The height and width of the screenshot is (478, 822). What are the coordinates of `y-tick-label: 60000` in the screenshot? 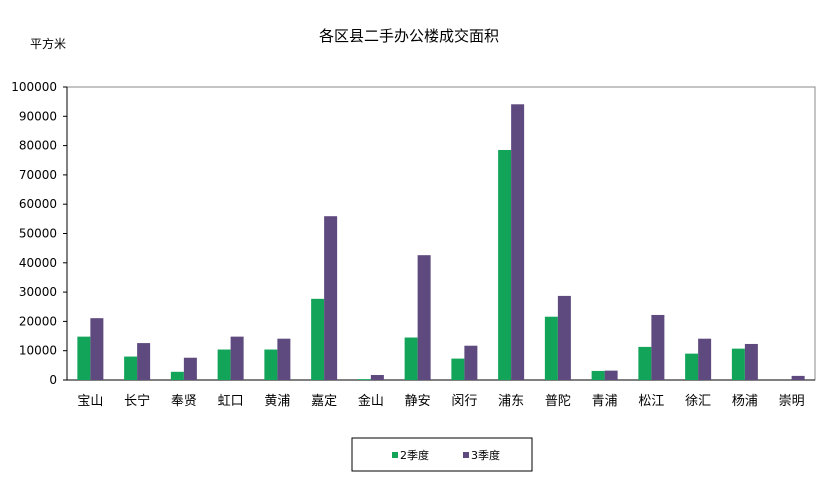 It's located at (38, 204).